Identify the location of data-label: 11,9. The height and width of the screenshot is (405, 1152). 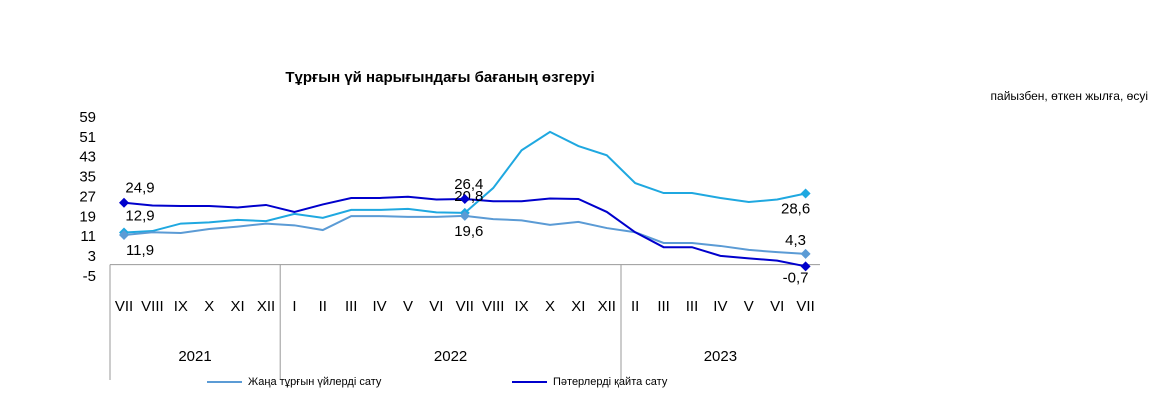
(140, 250).